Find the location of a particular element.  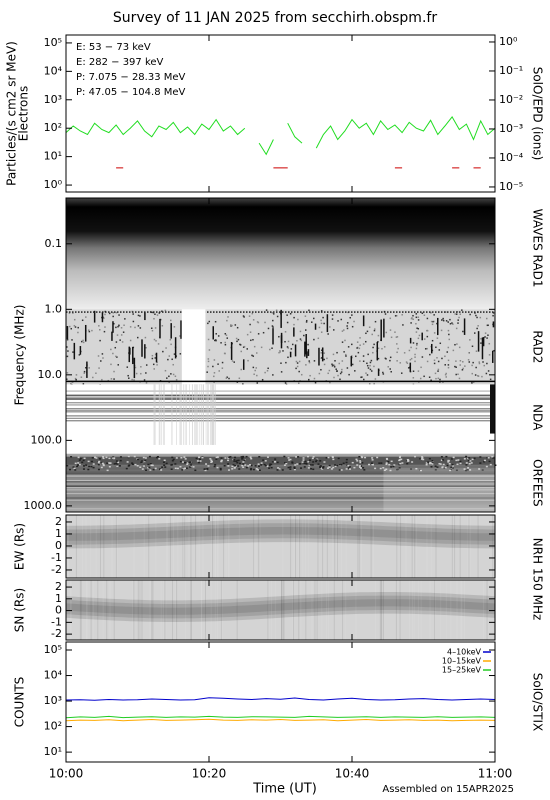

legend-entry: 15–25keV is located at coordinates (462, 670).